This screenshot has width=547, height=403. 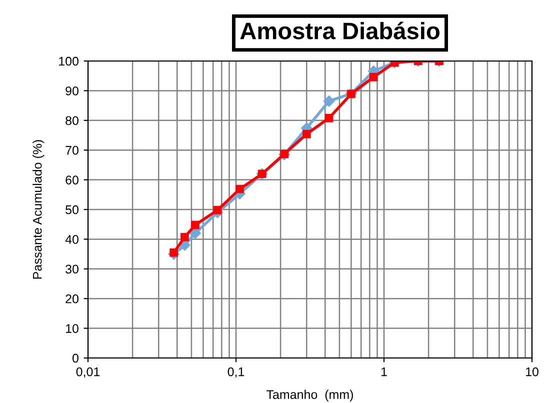 What do you see at coordinates (309, 396) in the screenshot?
I see `x-axis-title: Tamanho (mm)` at bounding box center [309, 396].